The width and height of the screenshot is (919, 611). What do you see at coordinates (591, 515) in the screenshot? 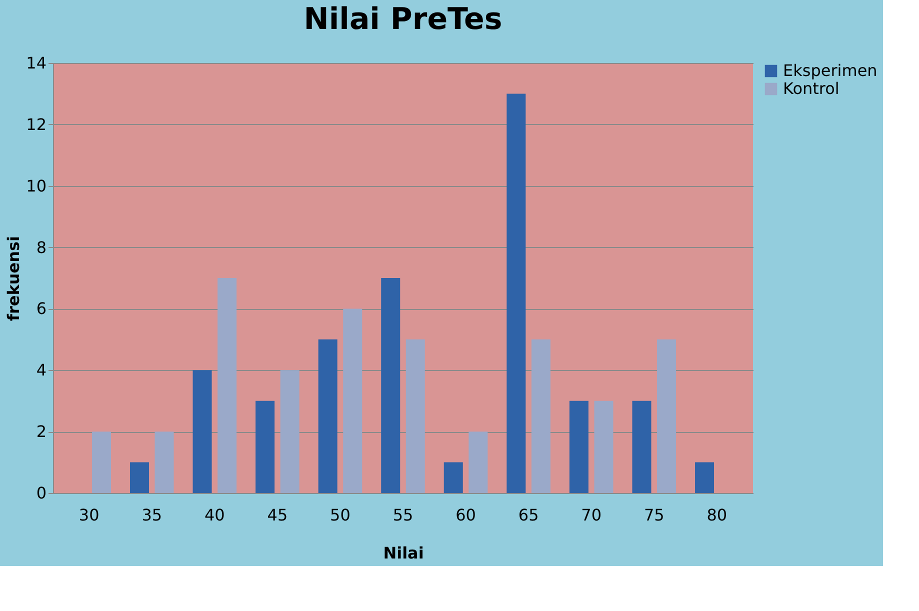
I see `x-tick-label: 70` at bounding box center [591, 515].